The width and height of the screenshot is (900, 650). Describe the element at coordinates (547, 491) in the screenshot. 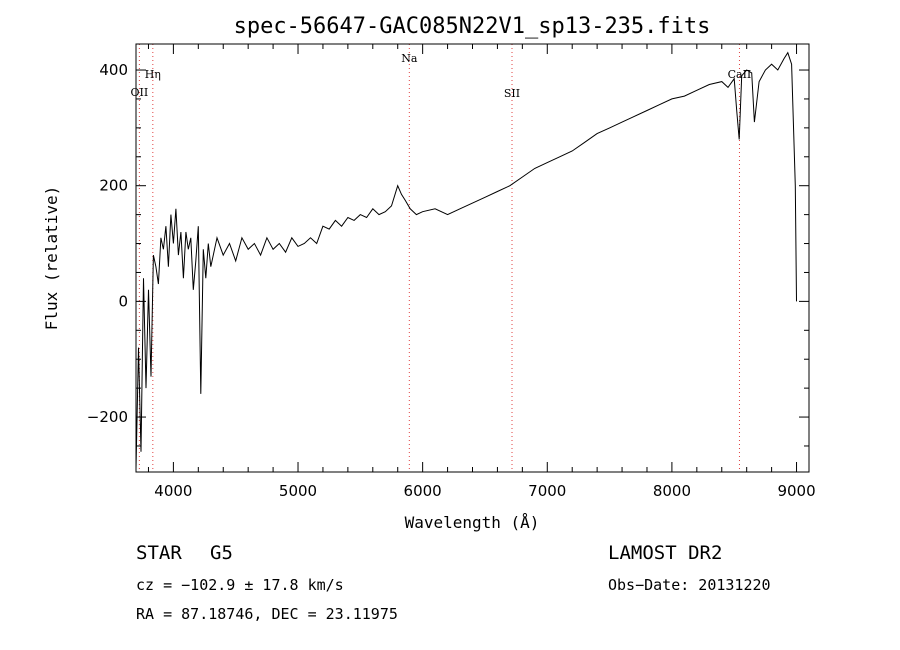

I see `x-tick-label: 7000` at that location.